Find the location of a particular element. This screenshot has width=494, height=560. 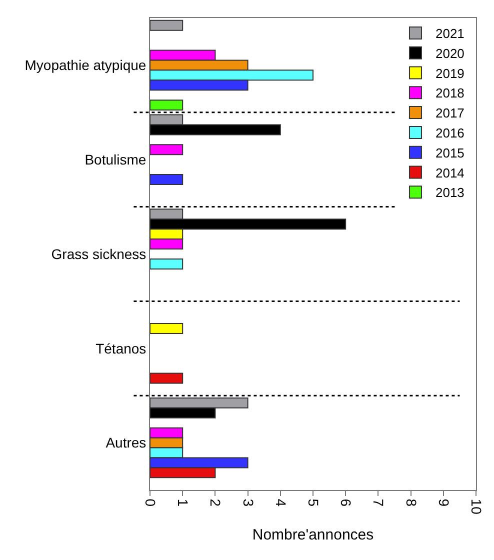

legend-label: 2016 is located at coordinates (449, 133).